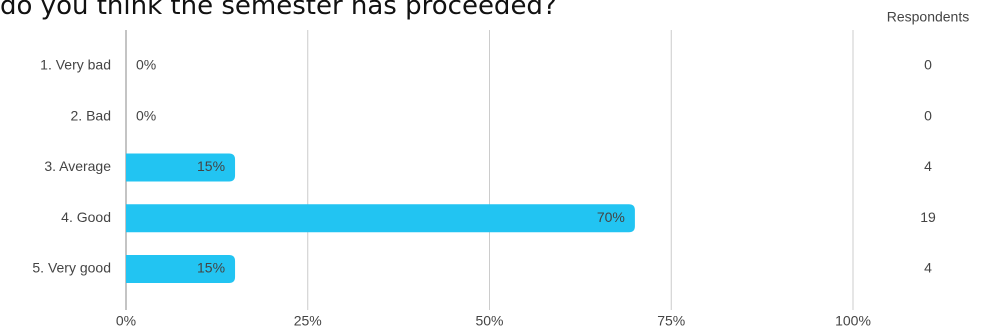  Describe the element at coordinates (853, 321) in the screenshot. I see `x-tick-label: 100%` at that location.